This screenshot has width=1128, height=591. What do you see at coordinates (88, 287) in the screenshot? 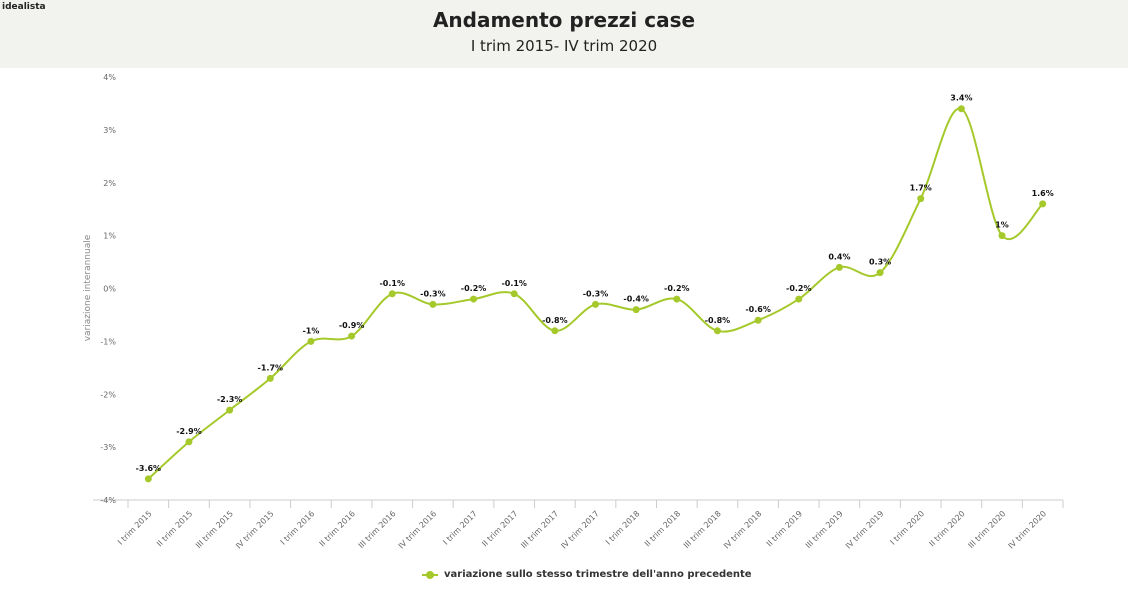
I see `y-axis-label: variazione interannuale` at bounding box center [88, 287].